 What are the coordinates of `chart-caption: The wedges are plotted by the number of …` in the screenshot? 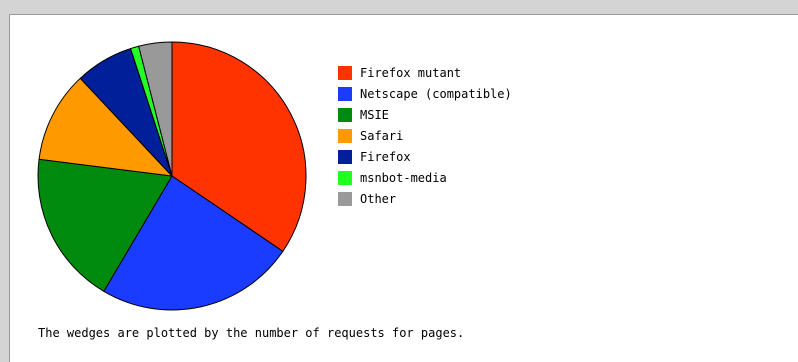 It's located at (251, 333).